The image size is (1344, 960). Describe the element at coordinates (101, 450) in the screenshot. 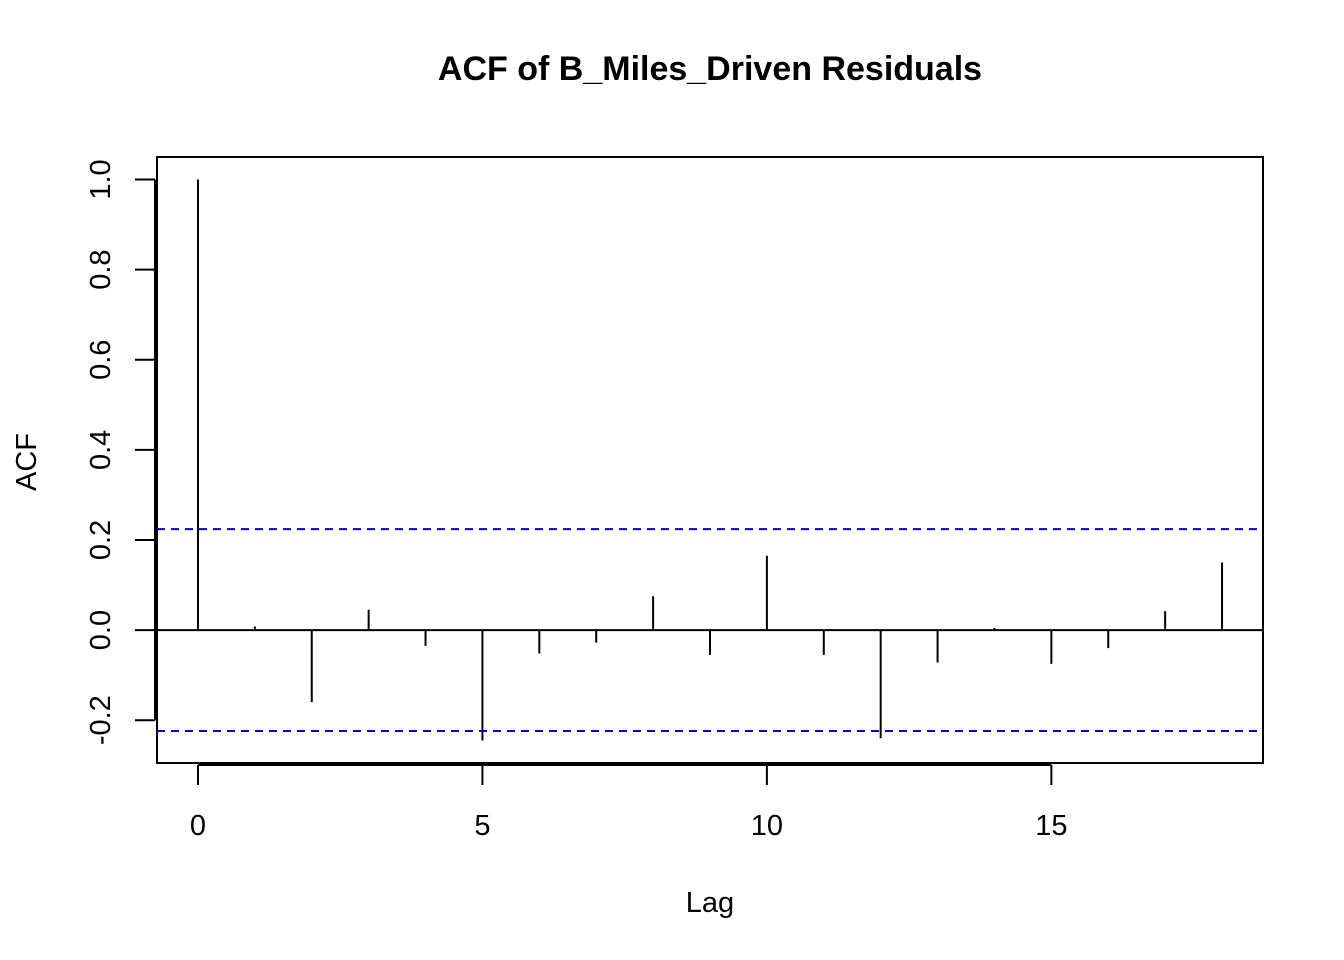

I see `y-tick-label: 0.4` at that location.